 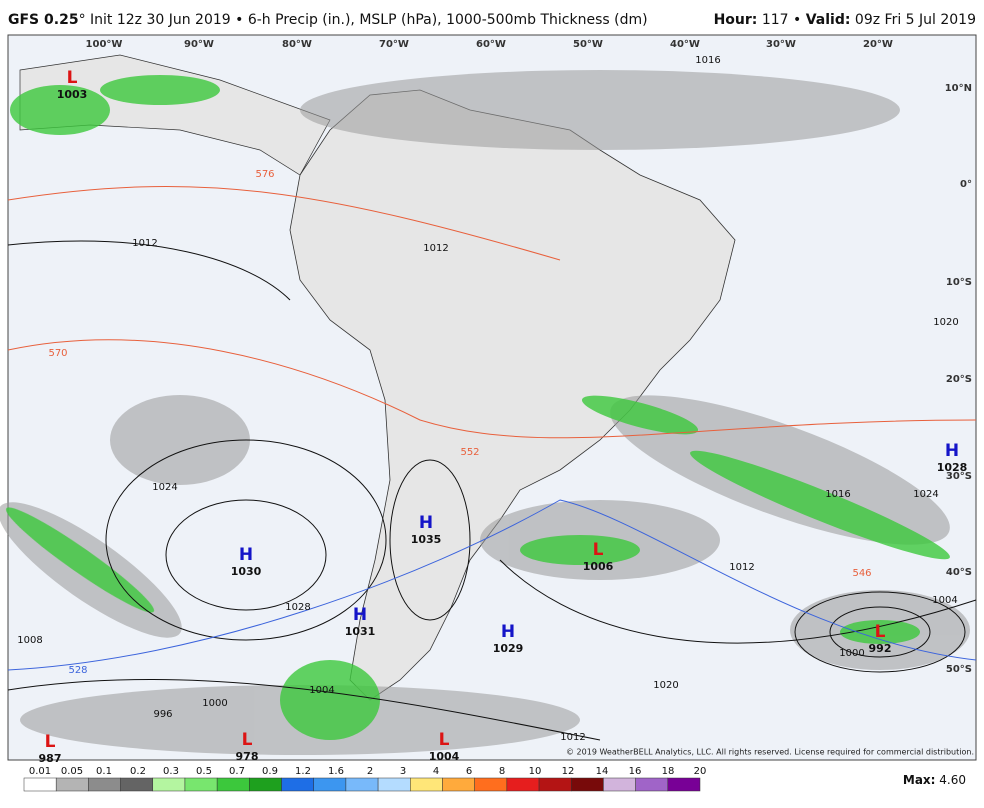 I want to click on colorbar-label: 4, so click(x=436, y=771).